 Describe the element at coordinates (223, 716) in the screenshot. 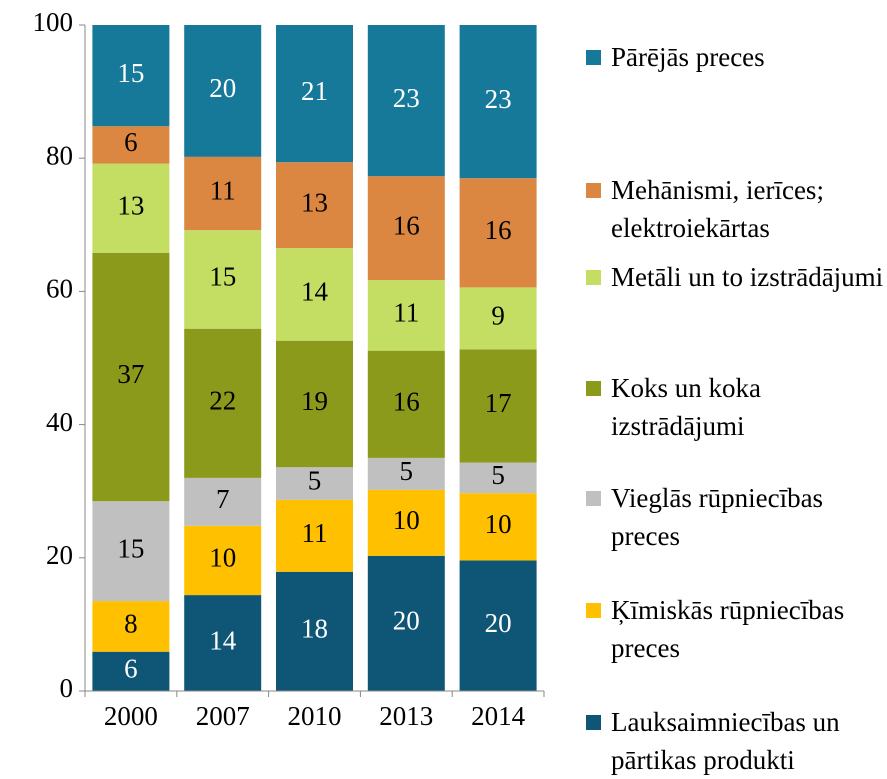

I see `x-tick-label: 2007` at that location.